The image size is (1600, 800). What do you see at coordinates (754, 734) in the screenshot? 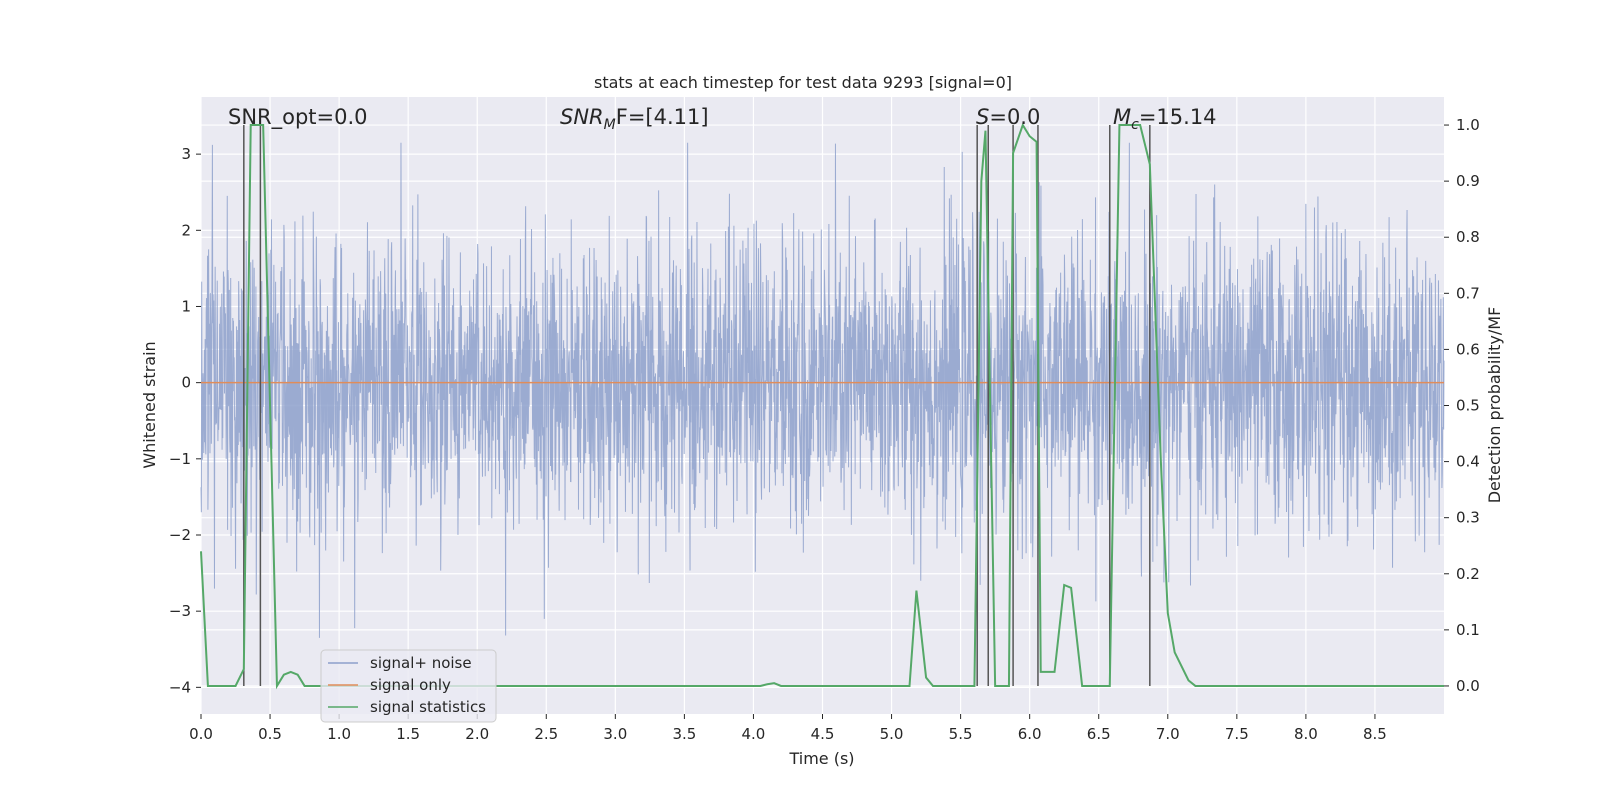
I see `x-tick-label: 4.0` at bounding box center [754, 734].